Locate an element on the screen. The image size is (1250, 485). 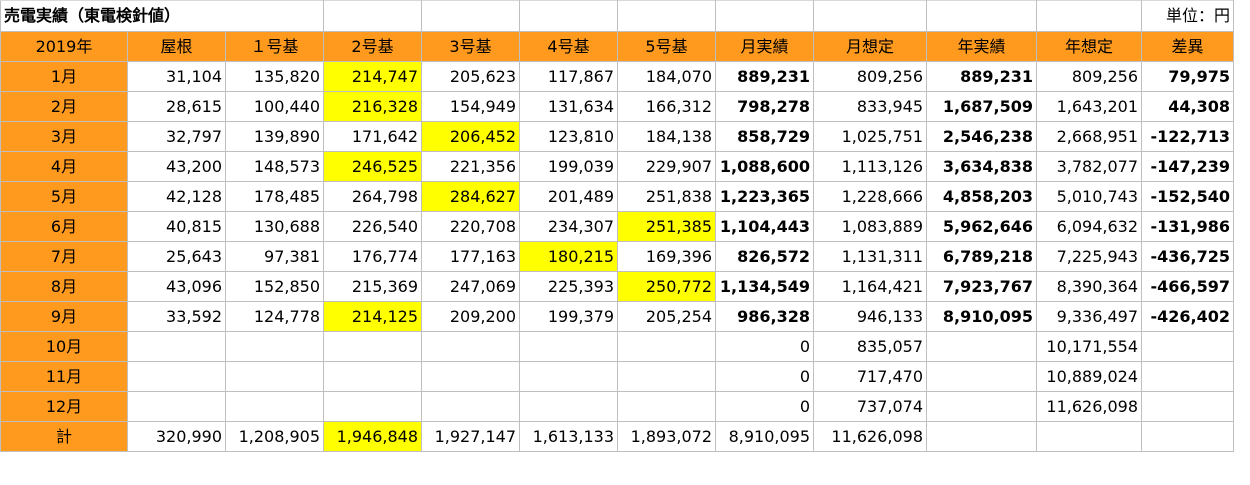
difference-cell: 79,975 is located at coordinates (1187, 76).